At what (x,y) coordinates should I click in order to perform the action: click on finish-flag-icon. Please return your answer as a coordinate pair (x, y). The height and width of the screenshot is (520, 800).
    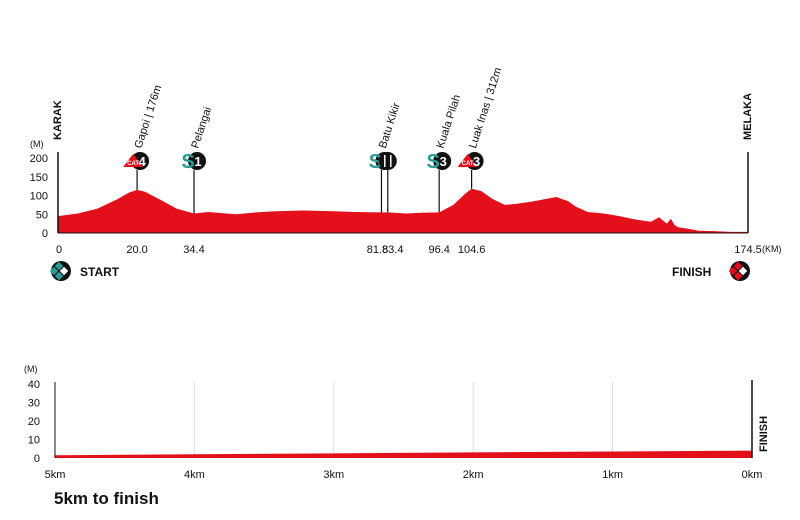
    Looking at the image, I should click on (739, 271).